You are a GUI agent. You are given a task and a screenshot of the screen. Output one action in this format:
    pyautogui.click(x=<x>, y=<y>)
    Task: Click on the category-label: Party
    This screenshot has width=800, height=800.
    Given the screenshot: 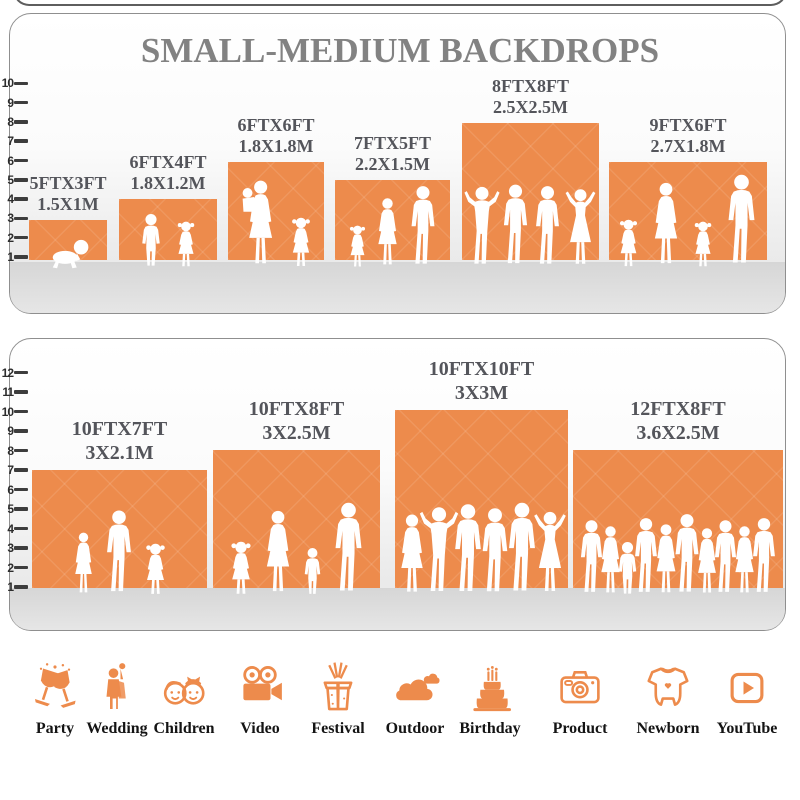 What is the action you would take?
    pyautogui.click(x=55, y=728)
    